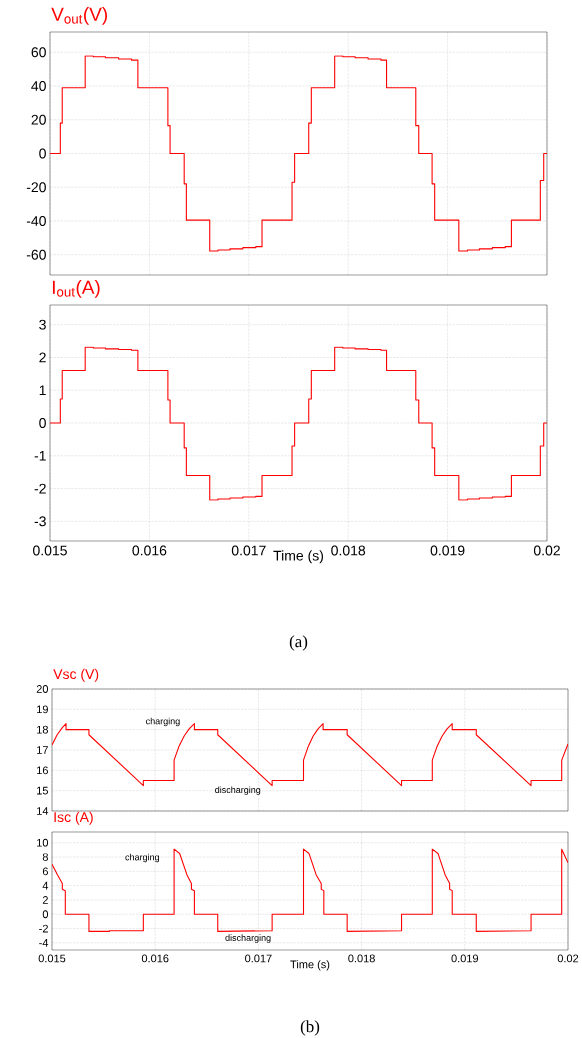 Image resolution: width=582 pixels, height=1038 pixels. What do you see at coordinates (76, 675) in the screenshot?
I see `chart-title: Vsc (V)` at bounding box center [76, 675].